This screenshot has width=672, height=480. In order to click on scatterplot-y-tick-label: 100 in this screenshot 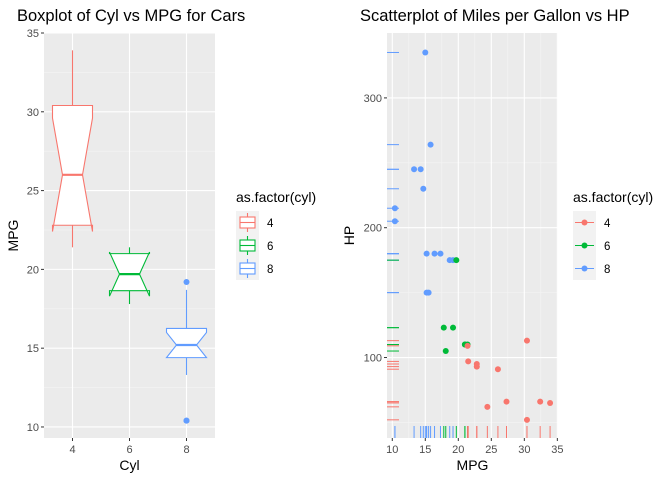, I will do `click(373, 359)`.